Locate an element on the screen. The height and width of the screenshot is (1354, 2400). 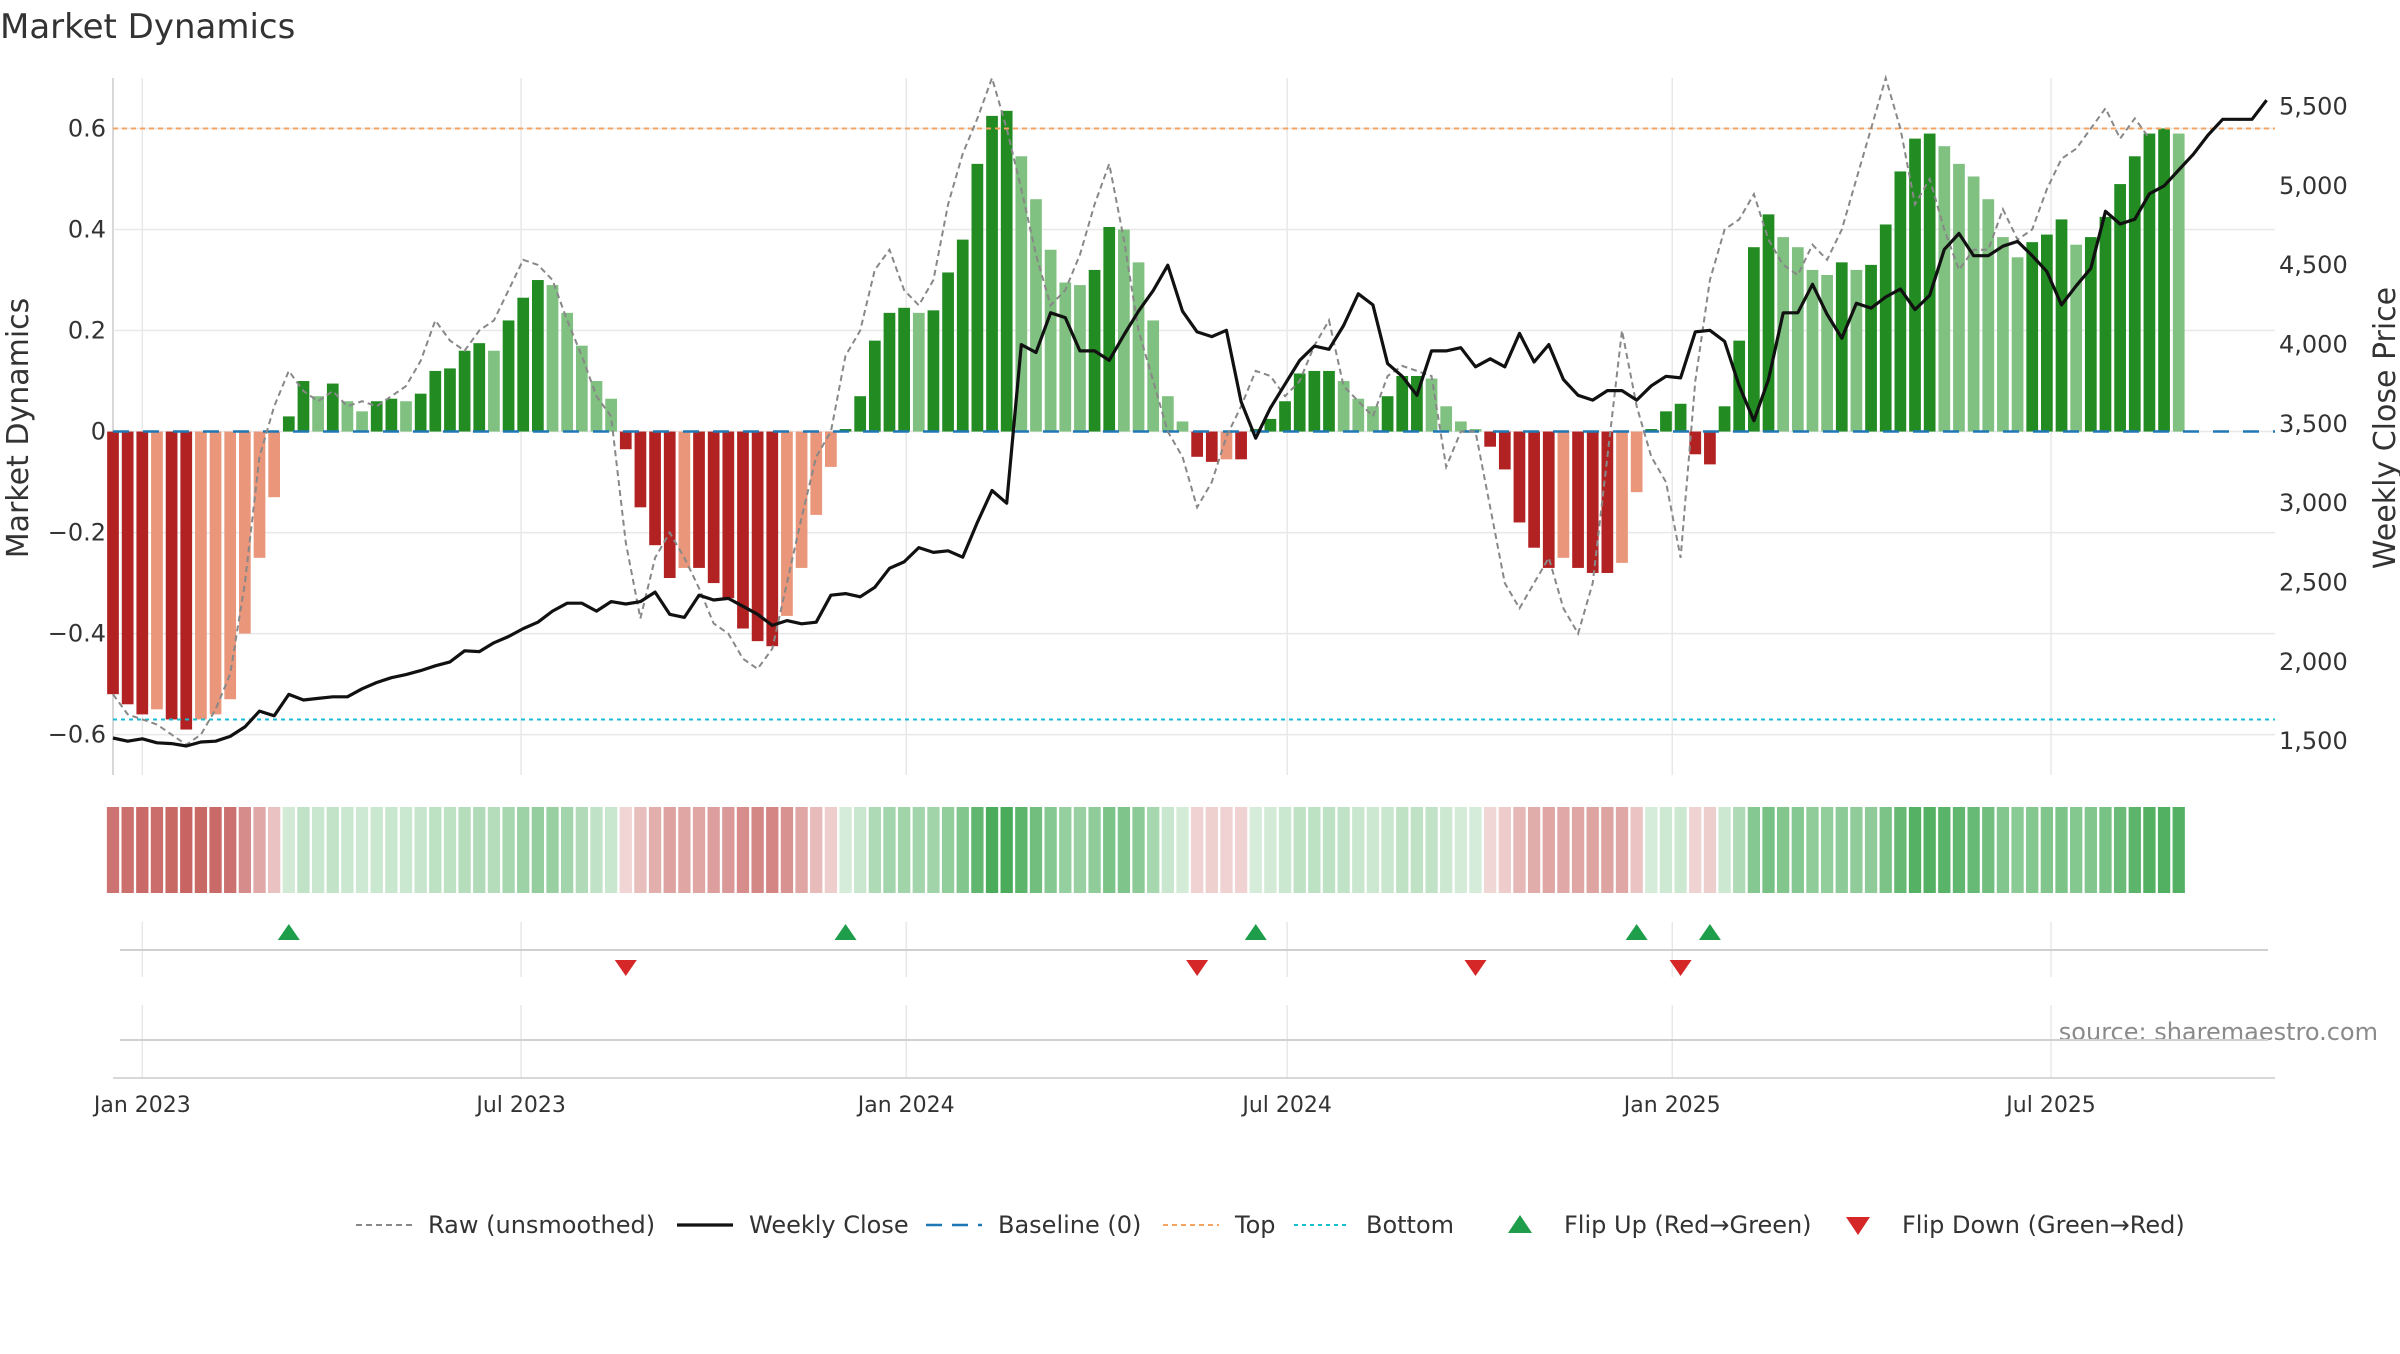
legend-label: Bottom is located at coordinates (1410, 1225).